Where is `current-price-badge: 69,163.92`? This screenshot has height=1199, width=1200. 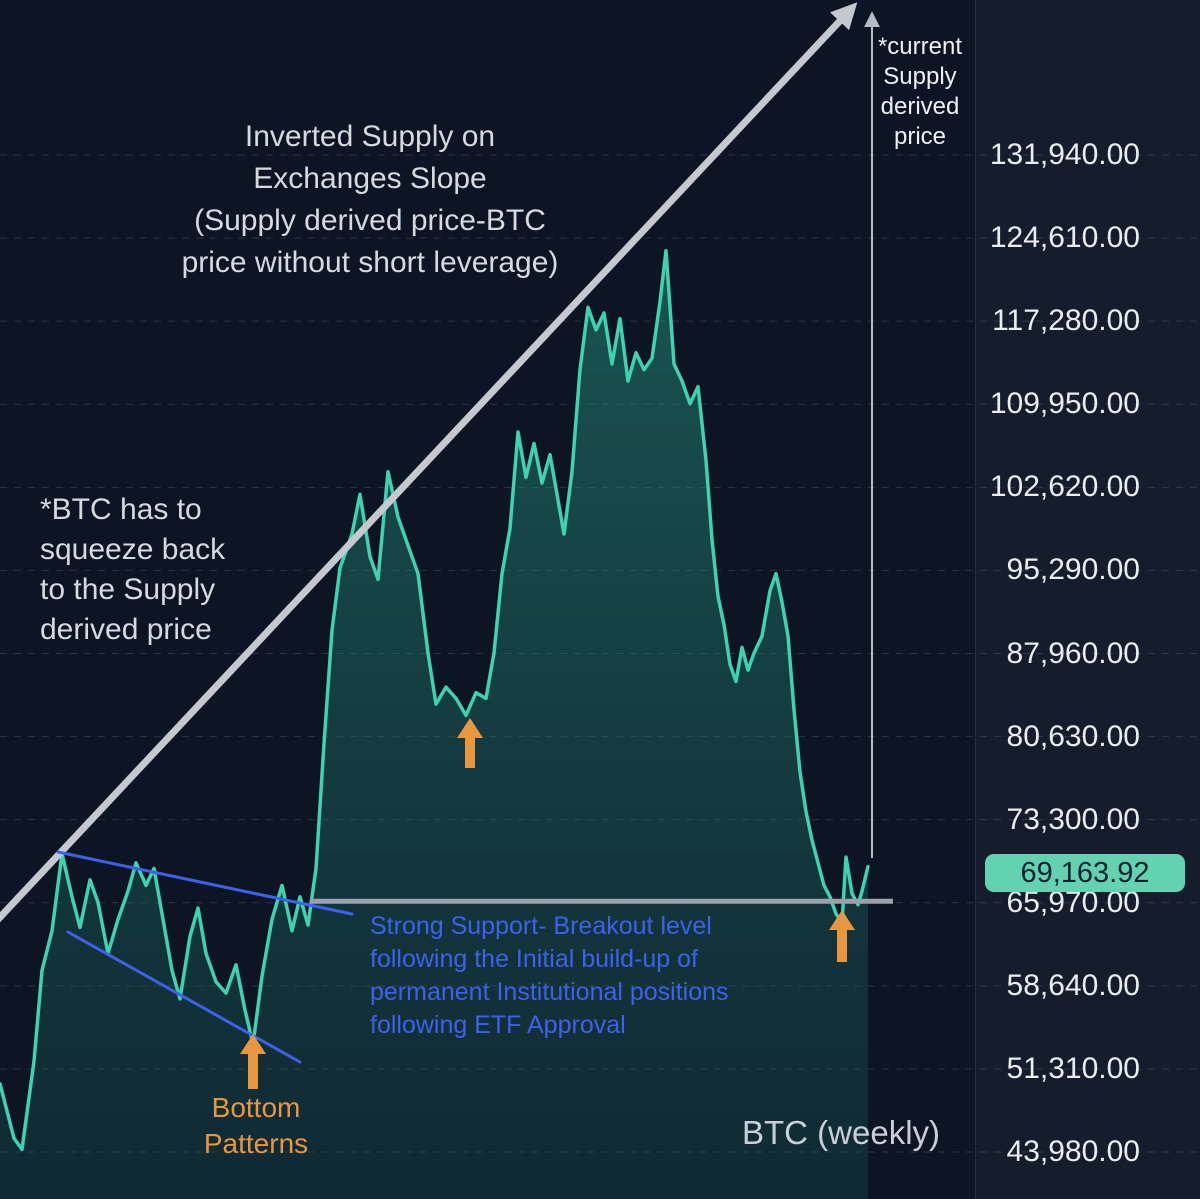
current-price-badge: 69,163.92 is located at coordinates (1085, 872).